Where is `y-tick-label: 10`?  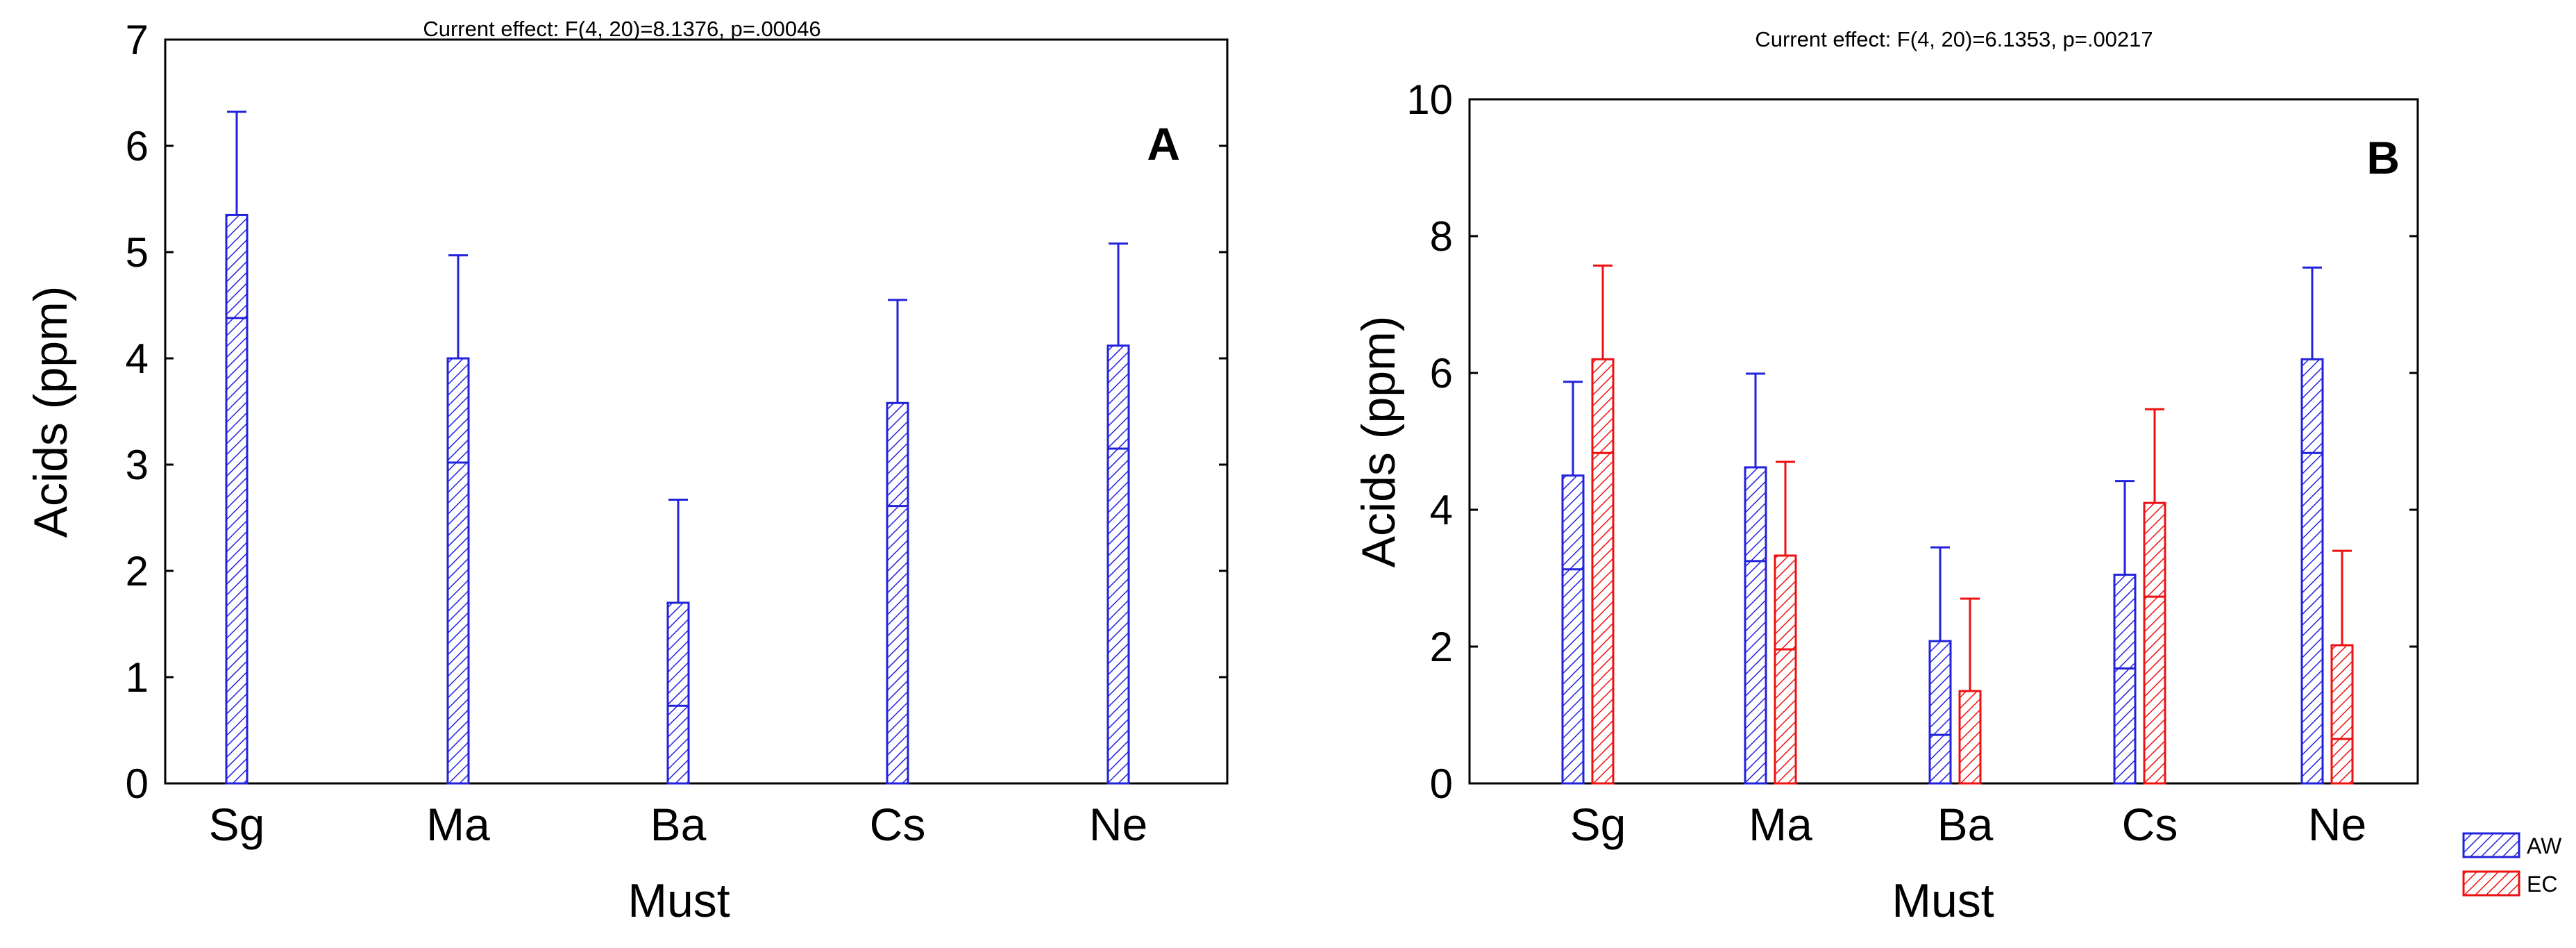 y-tick-label: 10 is located at coordinates (1429, 99).